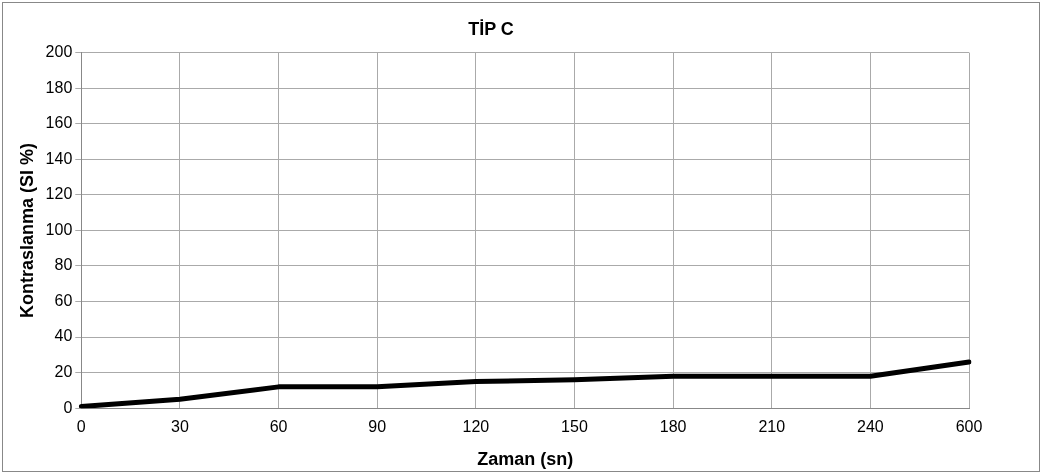 The width and height of the screenshot is (1043, 475). Describe the element at coordinates (476, 427) in the screenshot. I see `x-tick-label: 120` at that location.